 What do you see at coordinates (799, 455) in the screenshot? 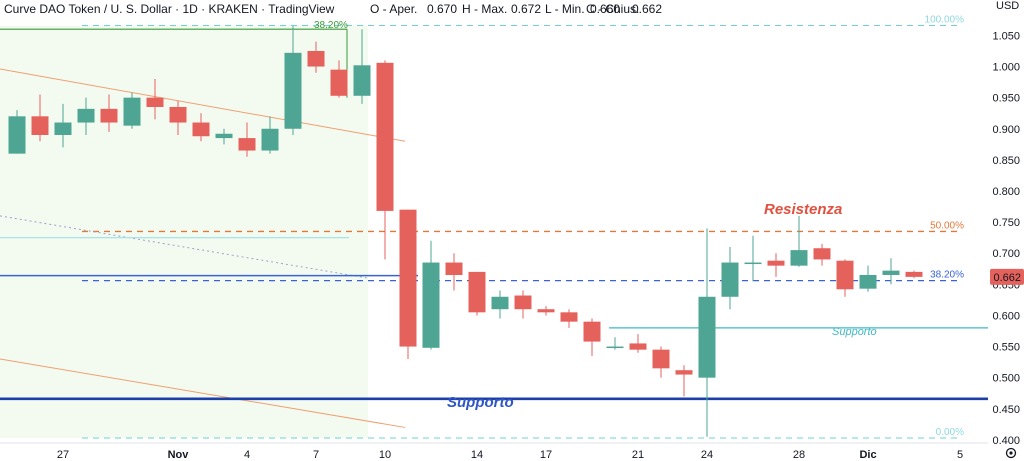
I see `x-tick-label: 28` at bounding box center [799, 455].